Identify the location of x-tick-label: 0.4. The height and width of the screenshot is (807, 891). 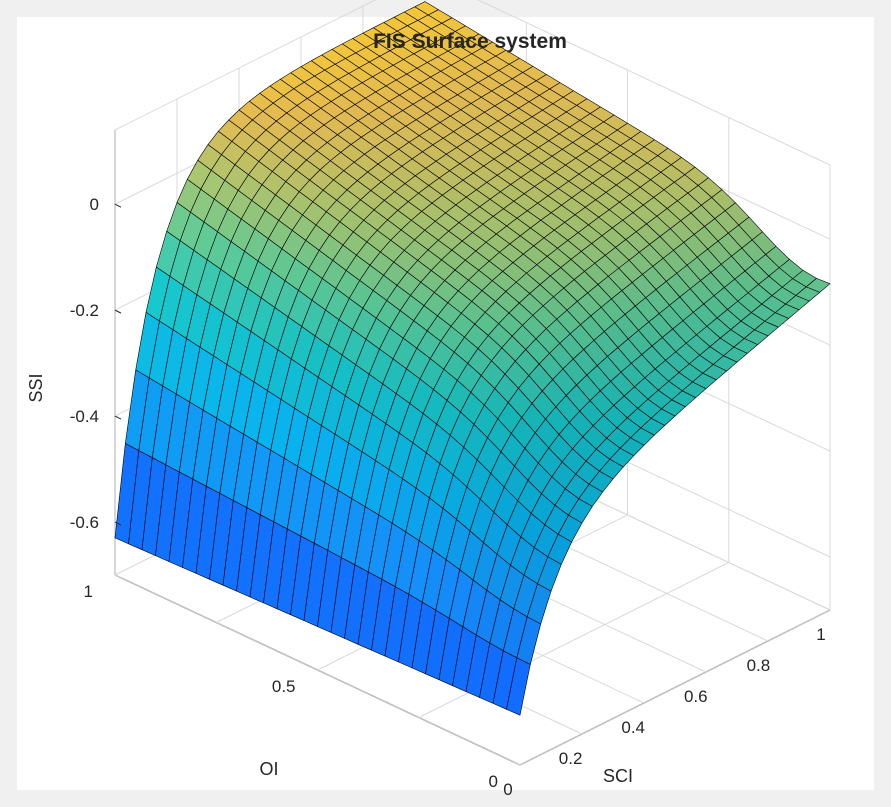
(633, 727).